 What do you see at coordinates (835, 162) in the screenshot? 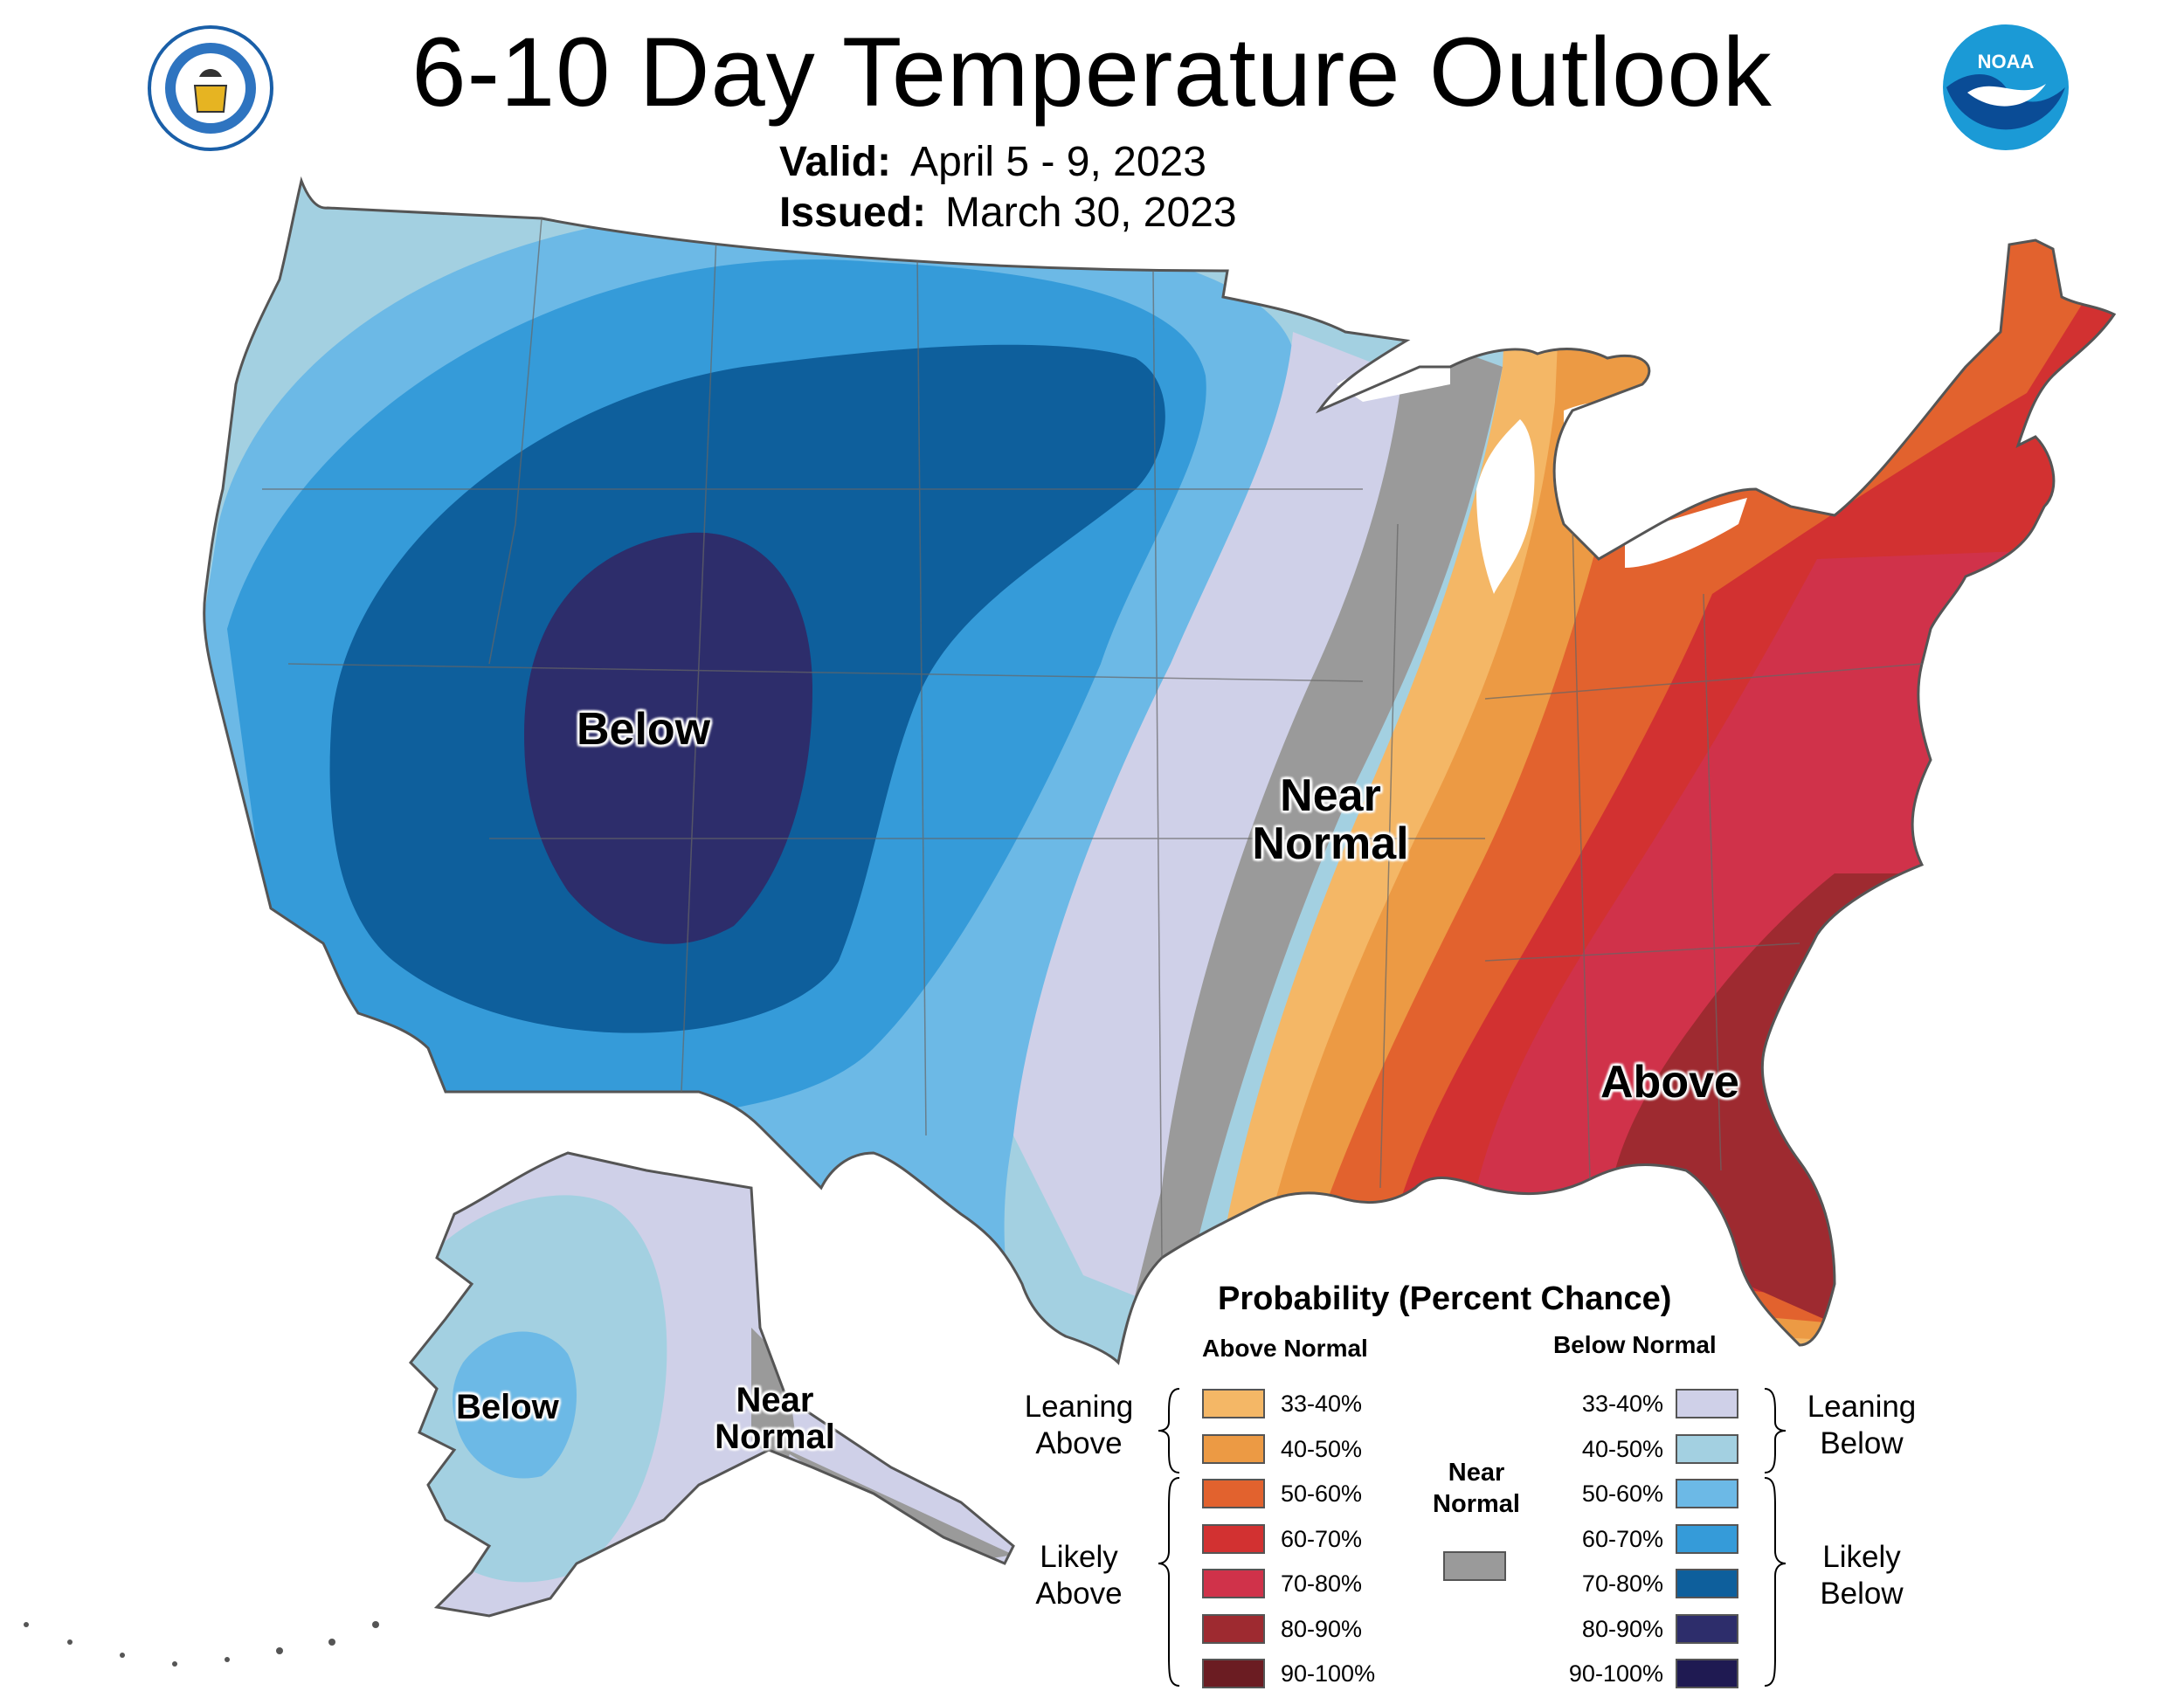
I see `valid-label: Valid:` at bounding box center [835, 162].